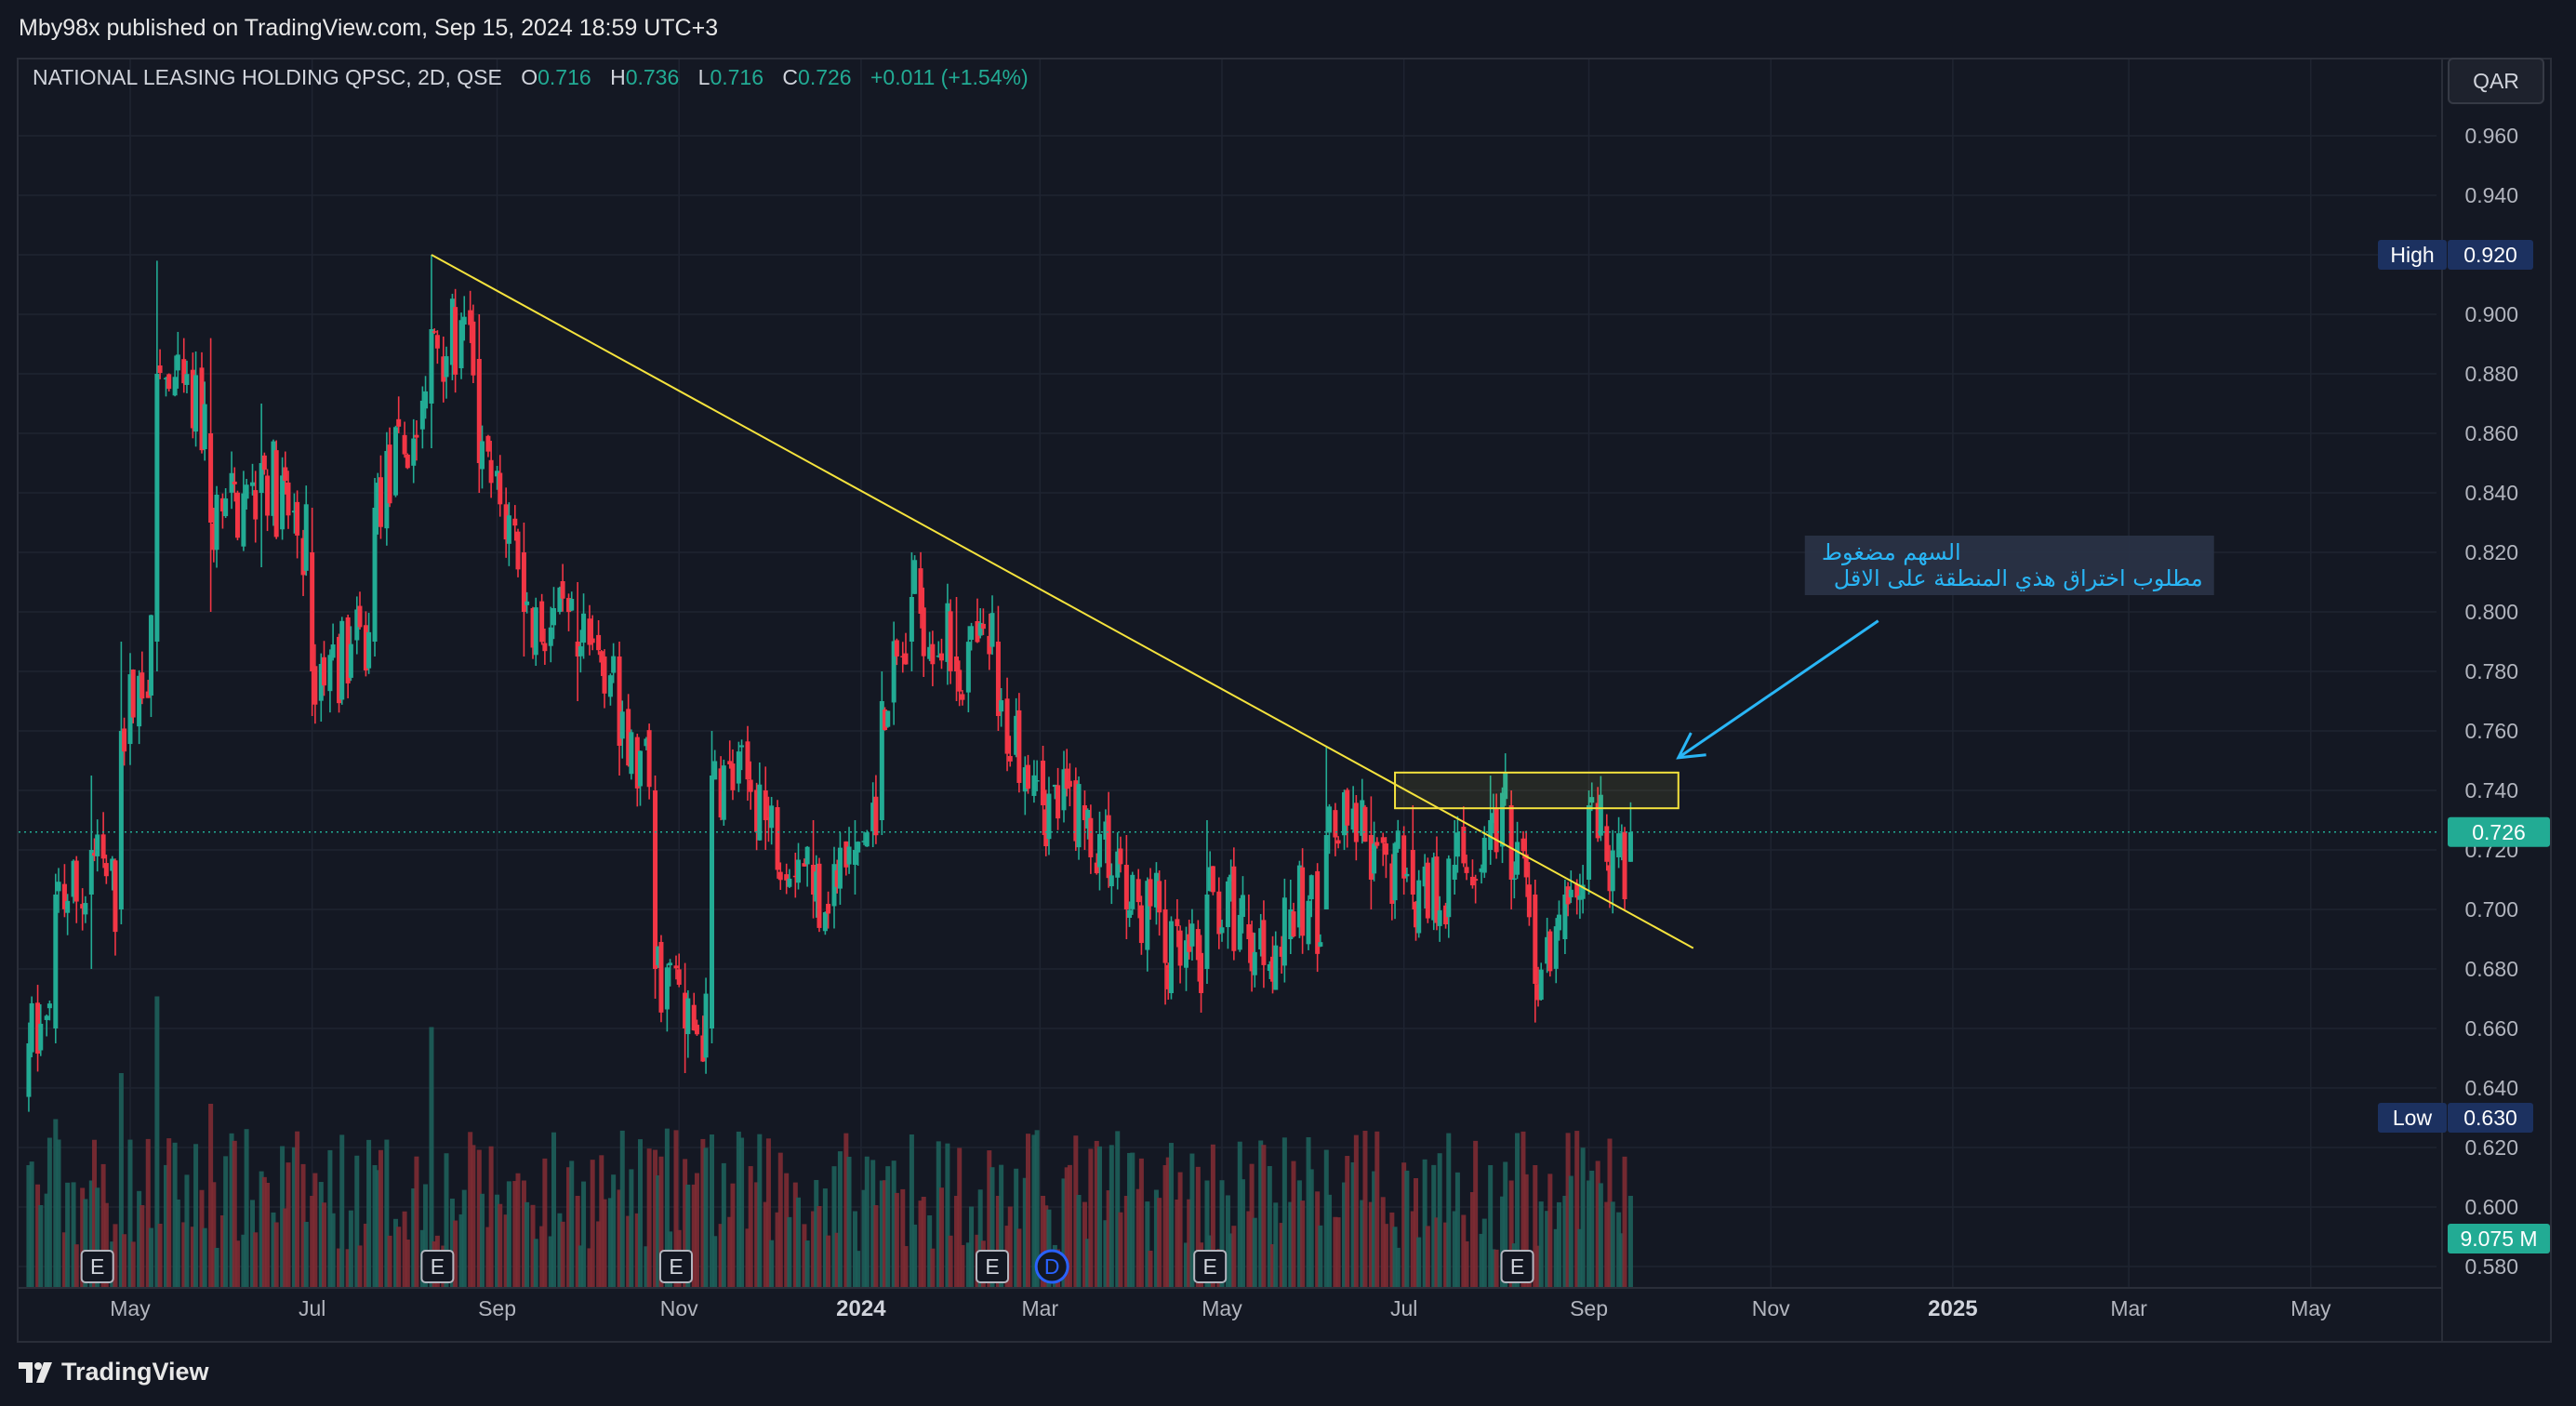 The height and width of the screenshot is (1406, 2576). Describe the element at coordinates (114, 1372) in the screenshot. I see `tradingview-logo: TradingView` at that location.